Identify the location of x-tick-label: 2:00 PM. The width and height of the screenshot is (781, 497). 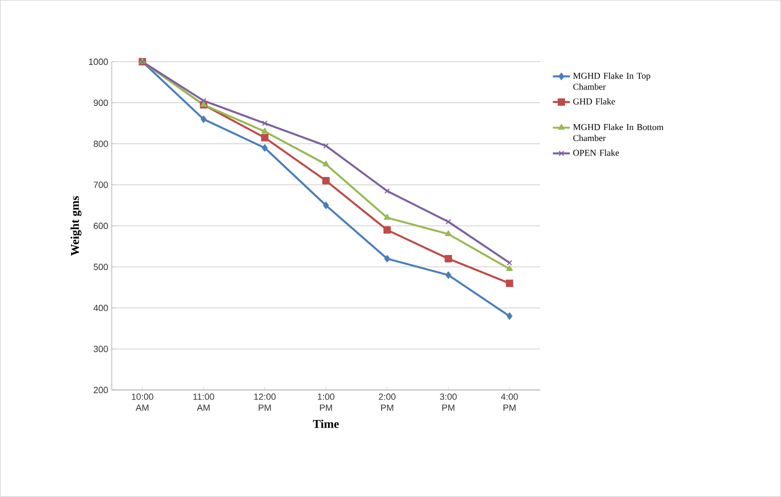
(387, 402).